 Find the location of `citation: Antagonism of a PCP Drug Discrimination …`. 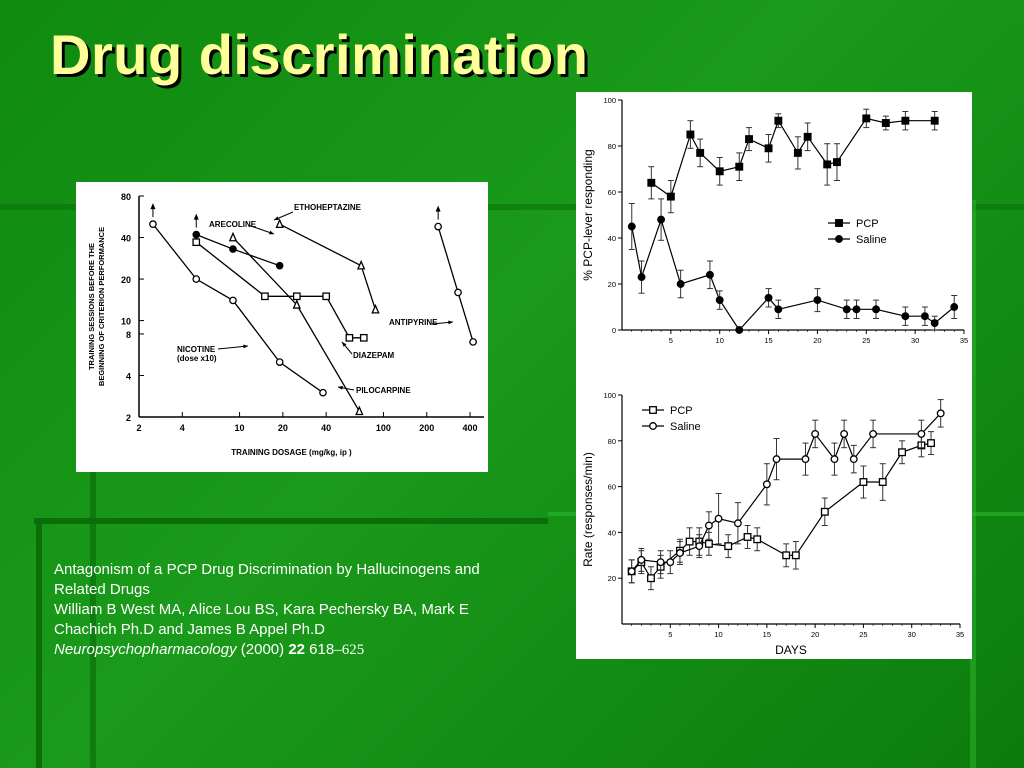

citation: Antagonism of a PCP Drug Discrimination … is located at coordinates (304, 610).